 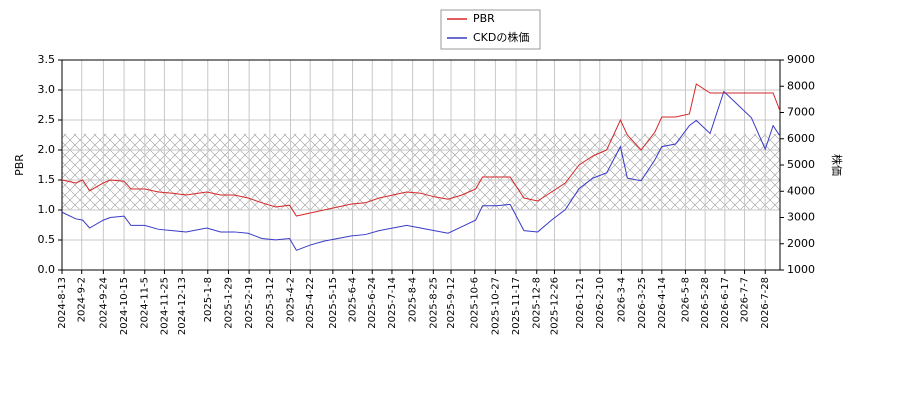 I want to click on x-tick-label: 2025-12-26, so click(x=554, y=306).